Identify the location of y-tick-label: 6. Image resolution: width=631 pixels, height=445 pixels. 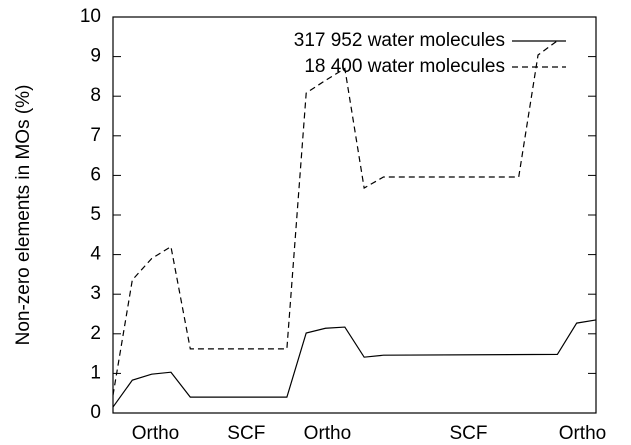
(95, 174).